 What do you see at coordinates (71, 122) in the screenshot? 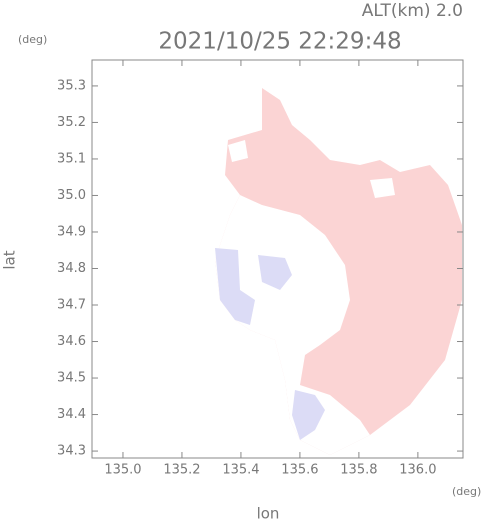
I see `y-tick-label: 35.2` at bounding box center [71, 122].